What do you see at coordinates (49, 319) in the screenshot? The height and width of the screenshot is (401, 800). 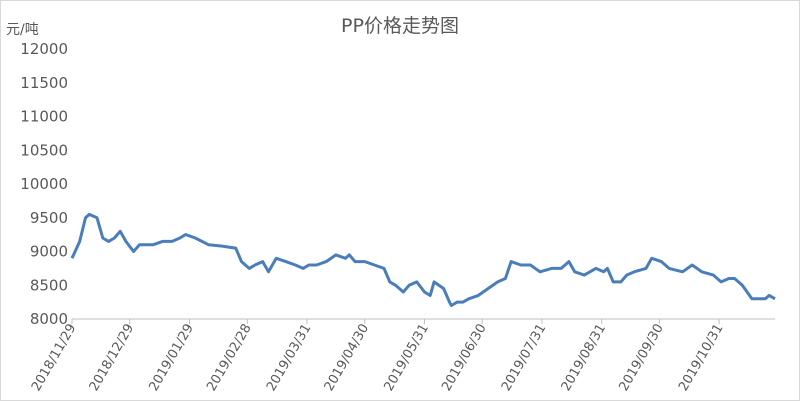 I see `y-tick-label: 8000` at bounding box center [49, 319].